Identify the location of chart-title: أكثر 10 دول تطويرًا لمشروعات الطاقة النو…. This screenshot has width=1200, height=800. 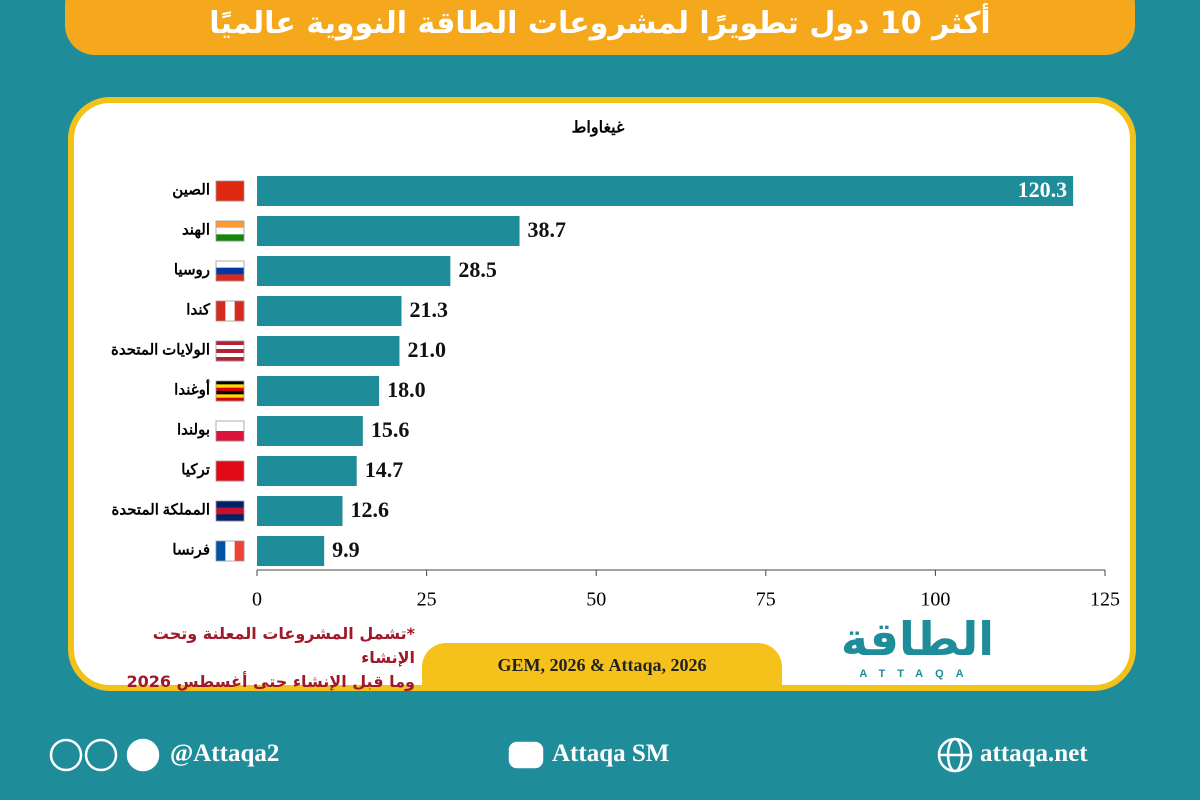
(600, 23).